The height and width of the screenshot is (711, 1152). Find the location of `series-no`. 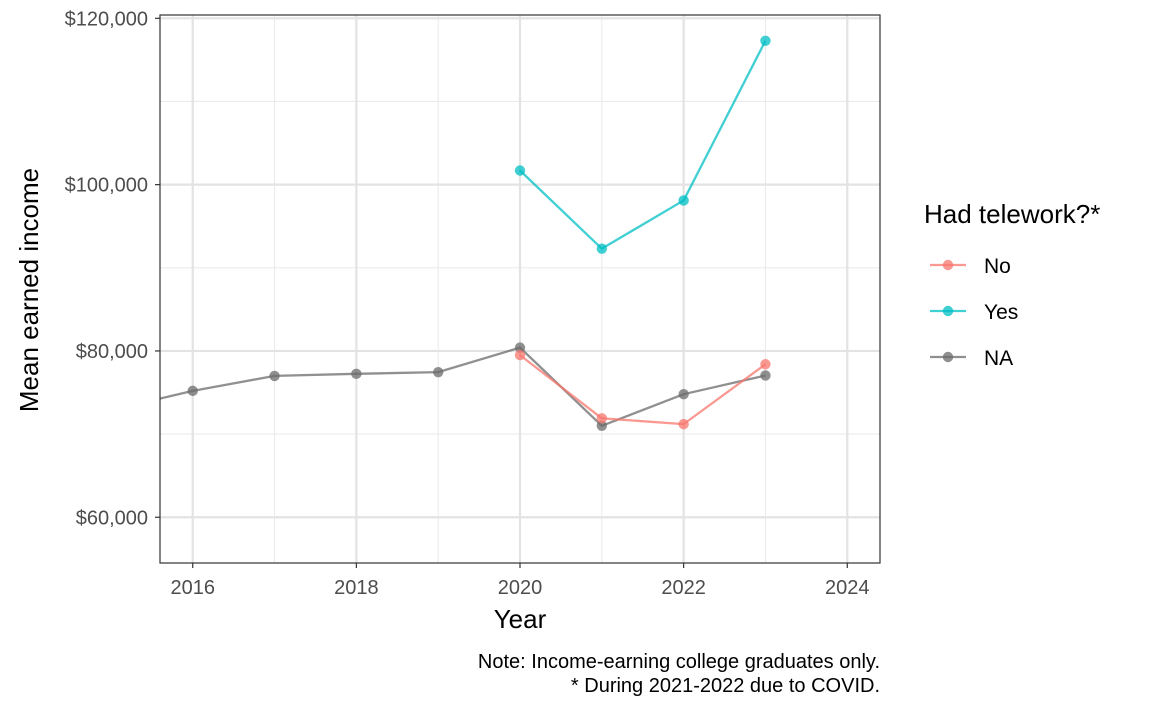

series-no is located at coordinates (642, 389).